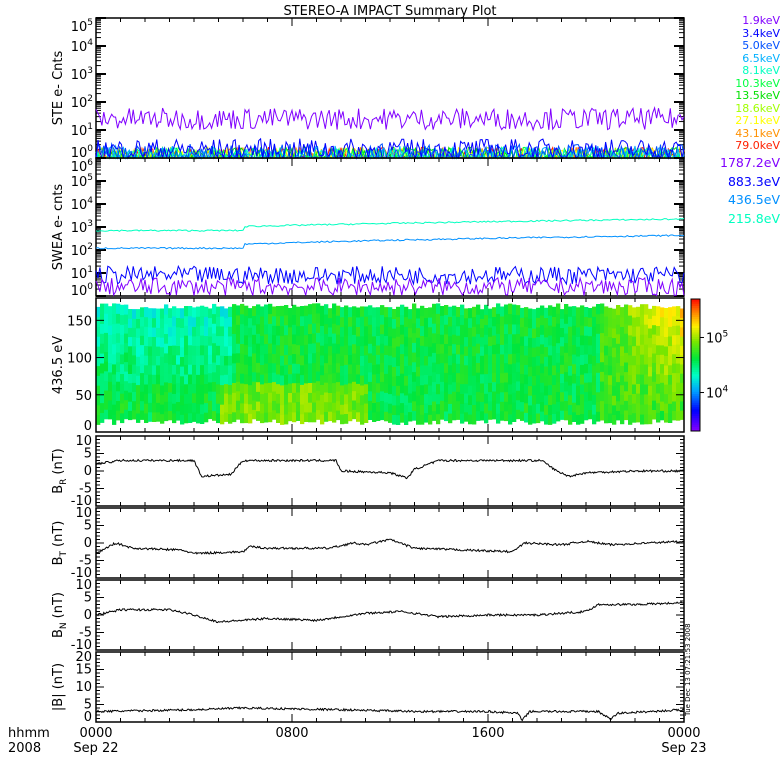  Describe the element at coordinates (88, 705) in the screenshot. I see `bmag-ytick-label: 5` at that location.